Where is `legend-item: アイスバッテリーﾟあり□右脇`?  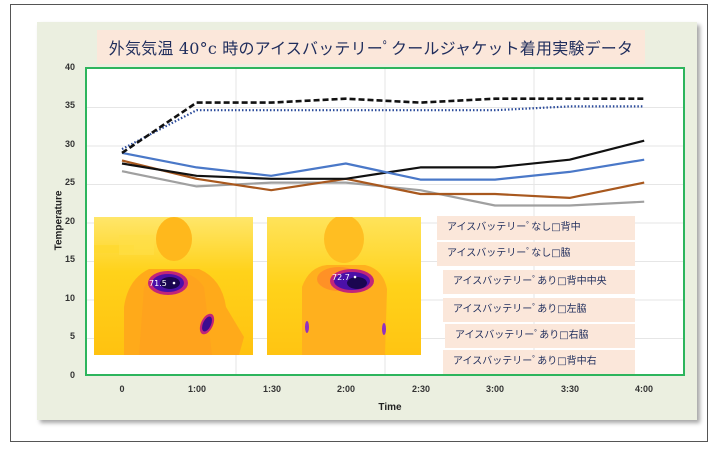 legend-item: アイスバッテリーﾟあり□右脇 is located at coordinates (540, 336).